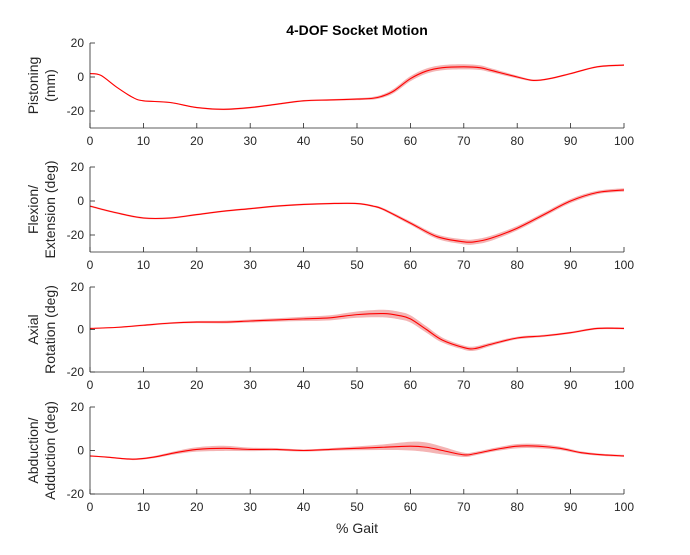 This screenshot has height=555, width=690. Describe the element at coordinates (33, 450) in the screenshot. I see `y-axis-label: Abduction/` at that location.